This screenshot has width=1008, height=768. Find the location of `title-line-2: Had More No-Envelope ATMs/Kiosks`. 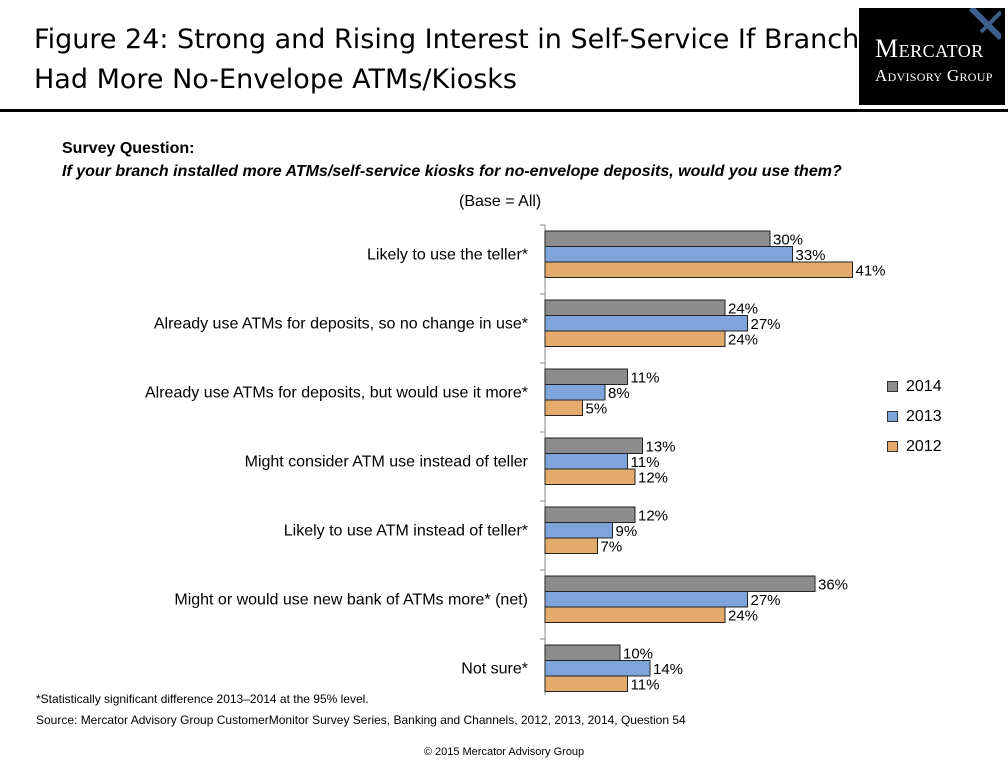

title-line-2: Had More No-Envelope ATMs/Kiosks is located at coordinates (275, 79).